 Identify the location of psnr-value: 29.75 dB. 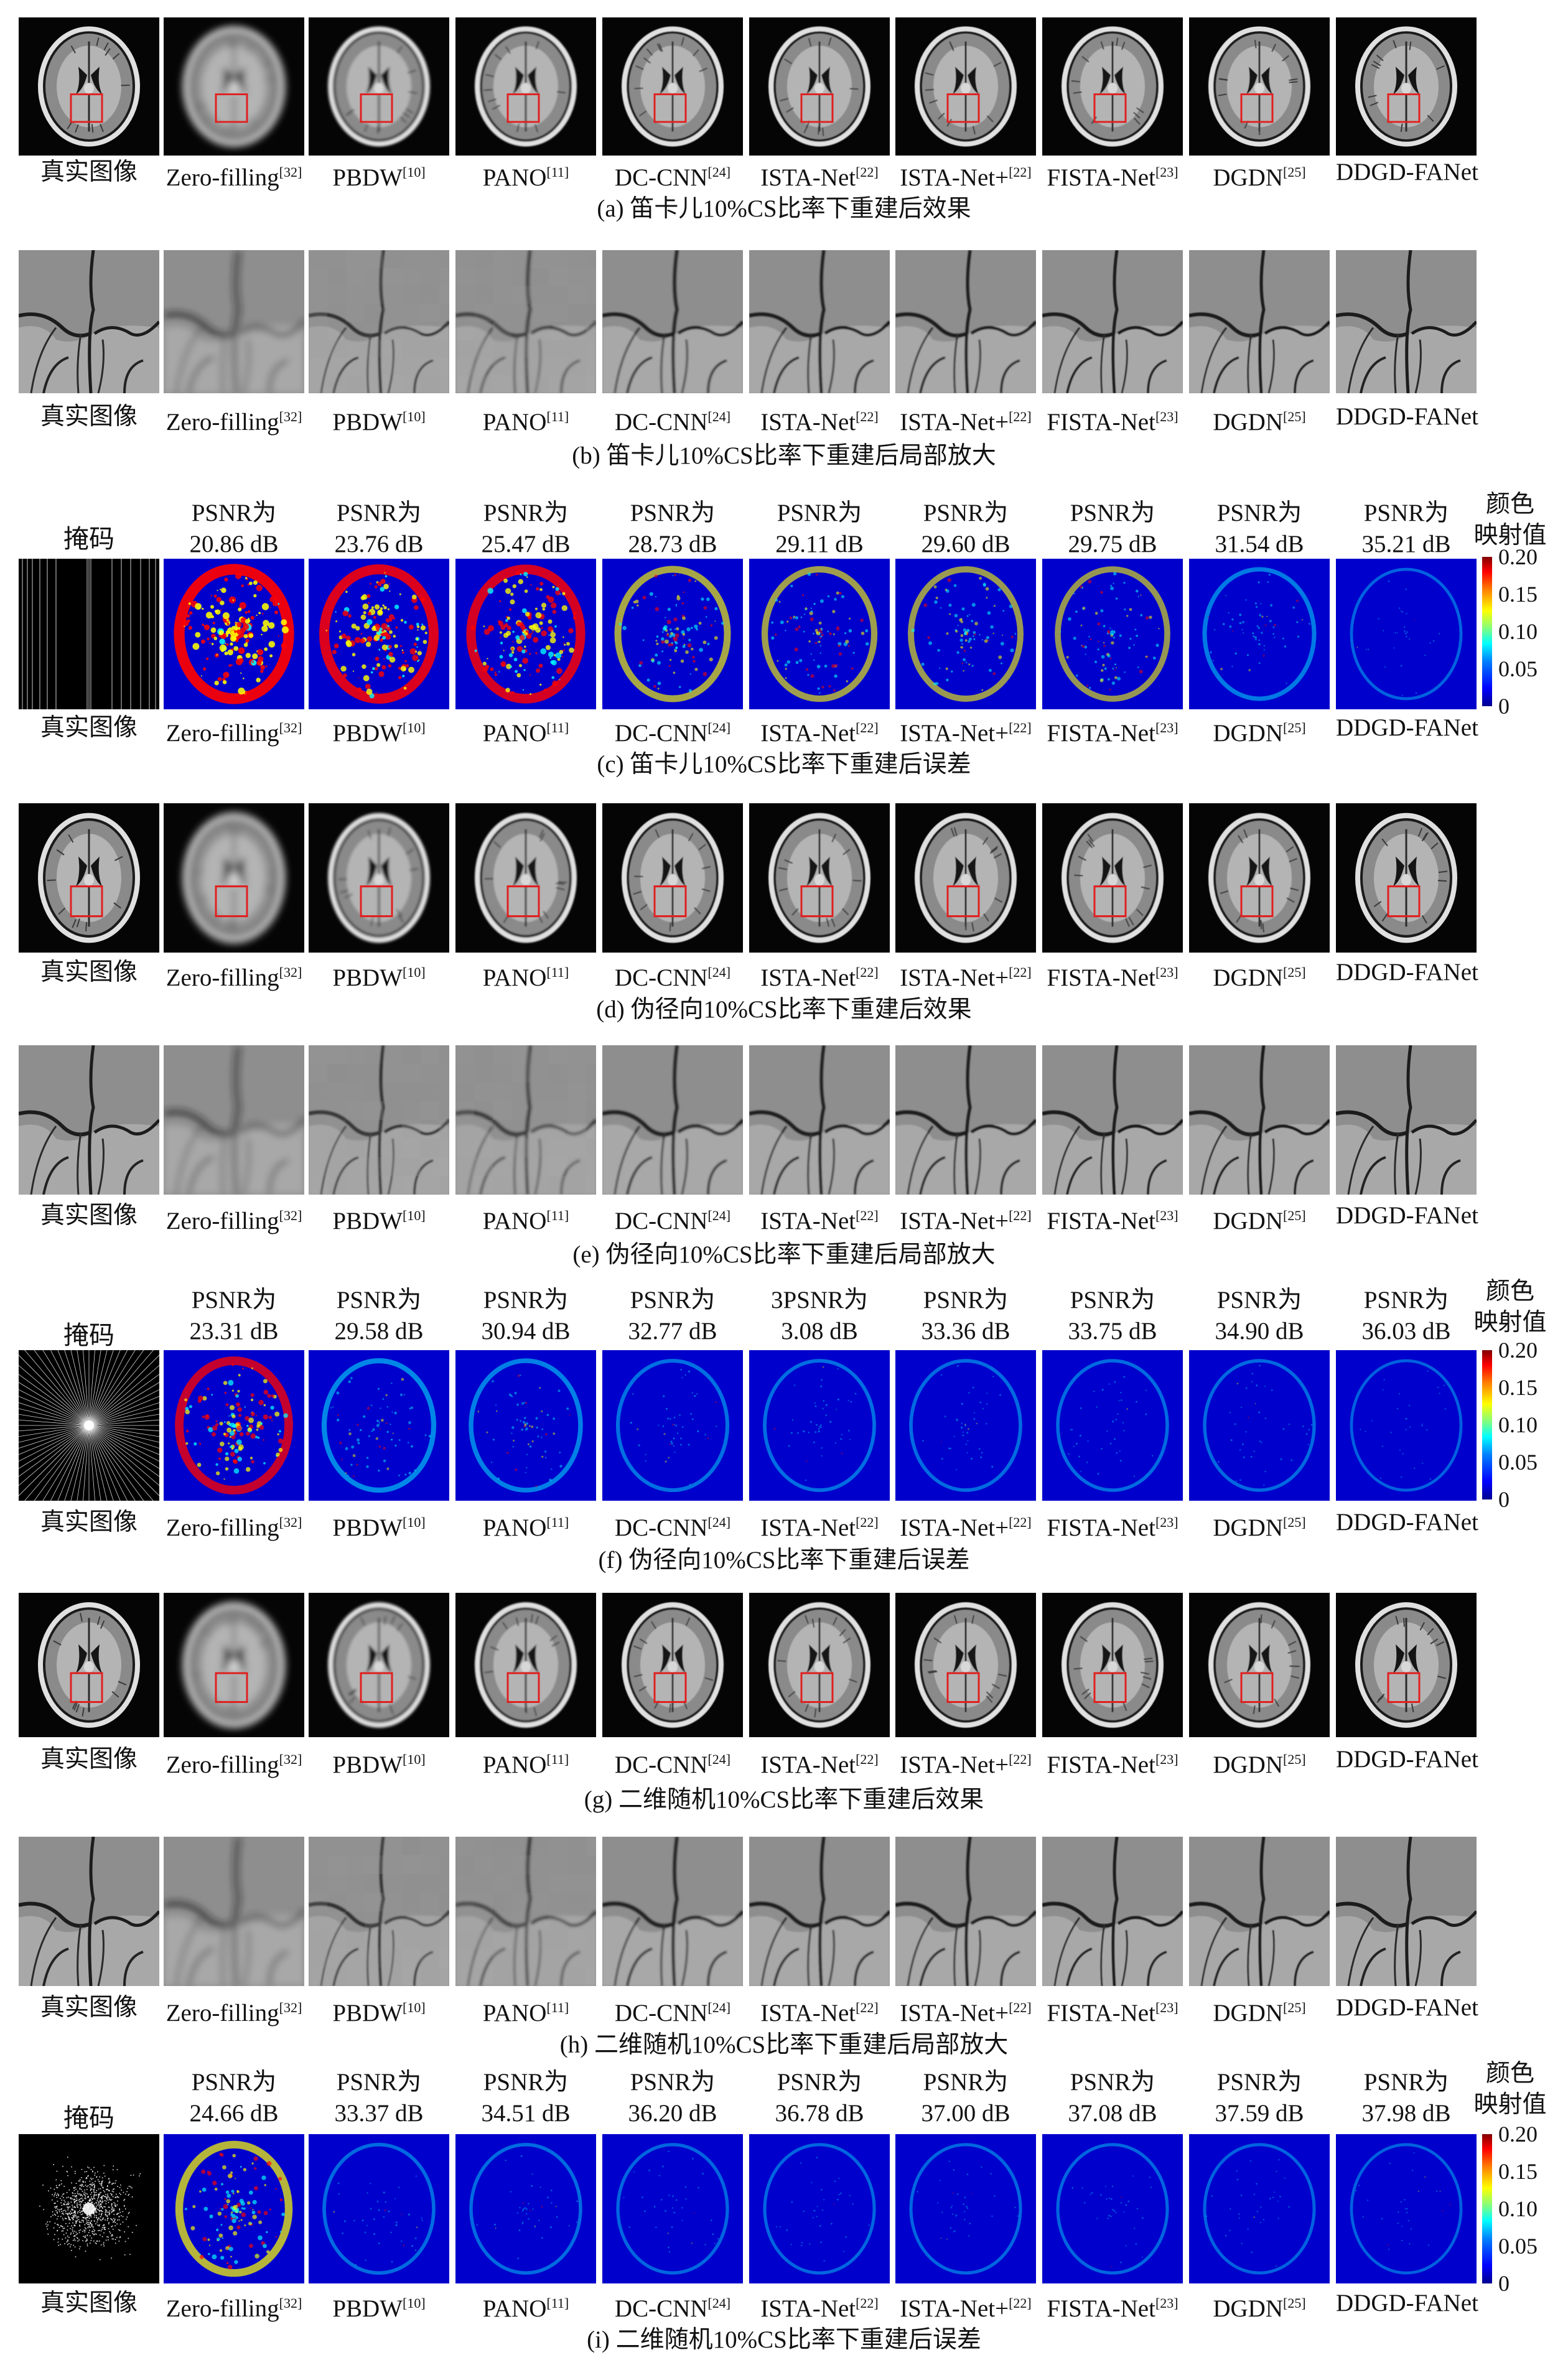
(1112, 544).